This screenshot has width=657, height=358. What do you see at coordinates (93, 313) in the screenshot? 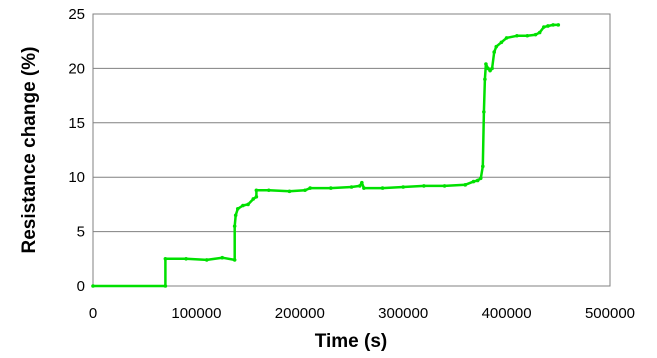
I see `x-tick-label: 0` at bounding box center [93, 313].